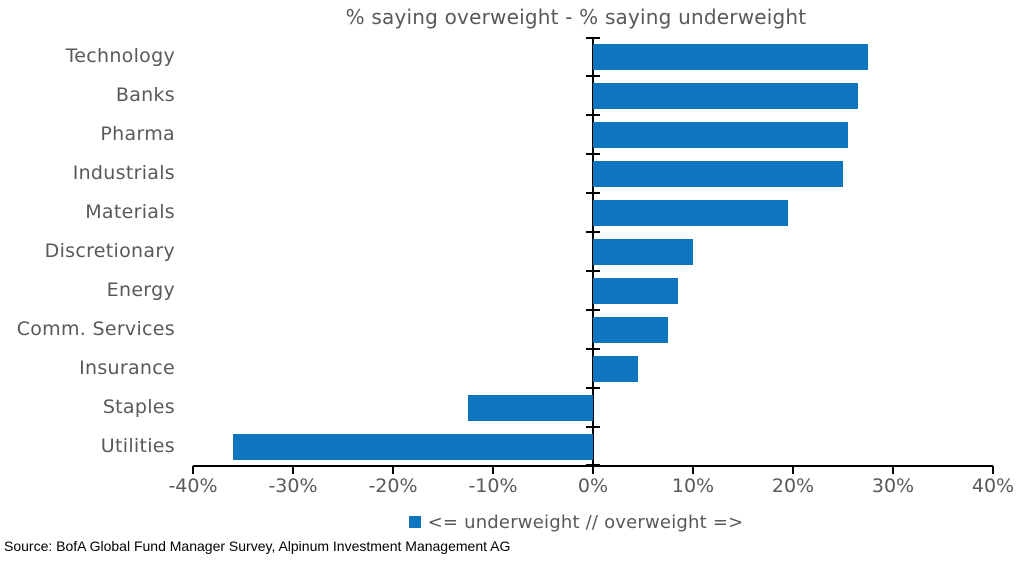  What do you see at coordinates (630, 329) in the screenshot?
I see `bar-comm-services` at bounding box center [630, 329].